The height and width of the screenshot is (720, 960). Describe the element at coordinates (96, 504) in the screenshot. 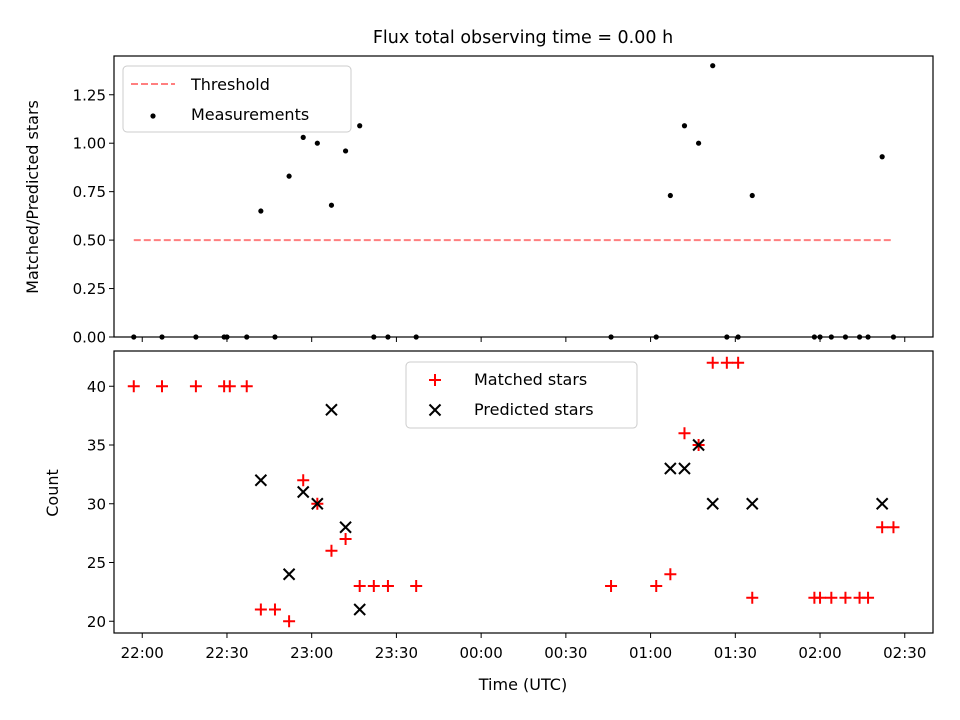

I see `bottom-y-tick-label: 30` at that location.